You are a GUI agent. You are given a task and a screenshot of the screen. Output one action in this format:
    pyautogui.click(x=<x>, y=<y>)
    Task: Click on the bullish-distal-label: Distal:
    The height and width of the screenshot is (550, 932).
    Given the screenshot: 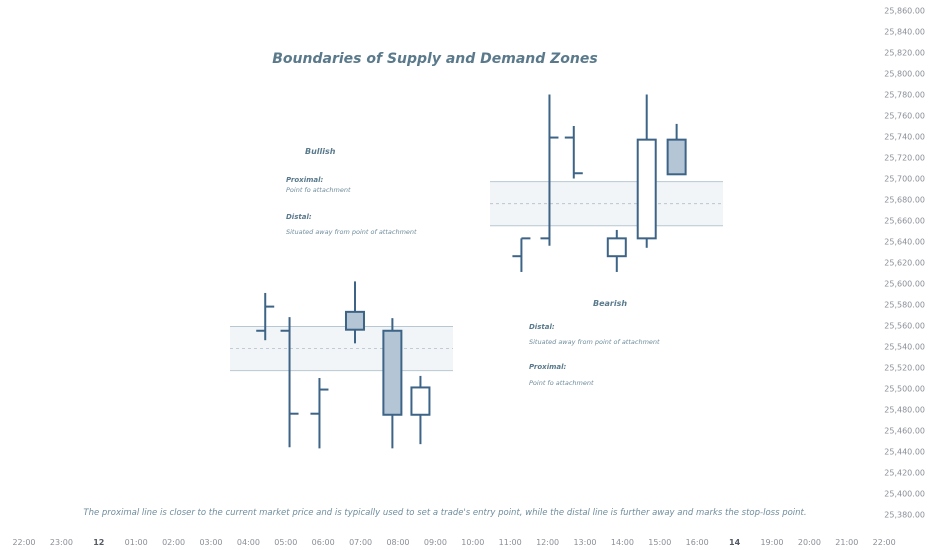 What is the action you would take?
    pyautogui.click(x=299, y=217)
    